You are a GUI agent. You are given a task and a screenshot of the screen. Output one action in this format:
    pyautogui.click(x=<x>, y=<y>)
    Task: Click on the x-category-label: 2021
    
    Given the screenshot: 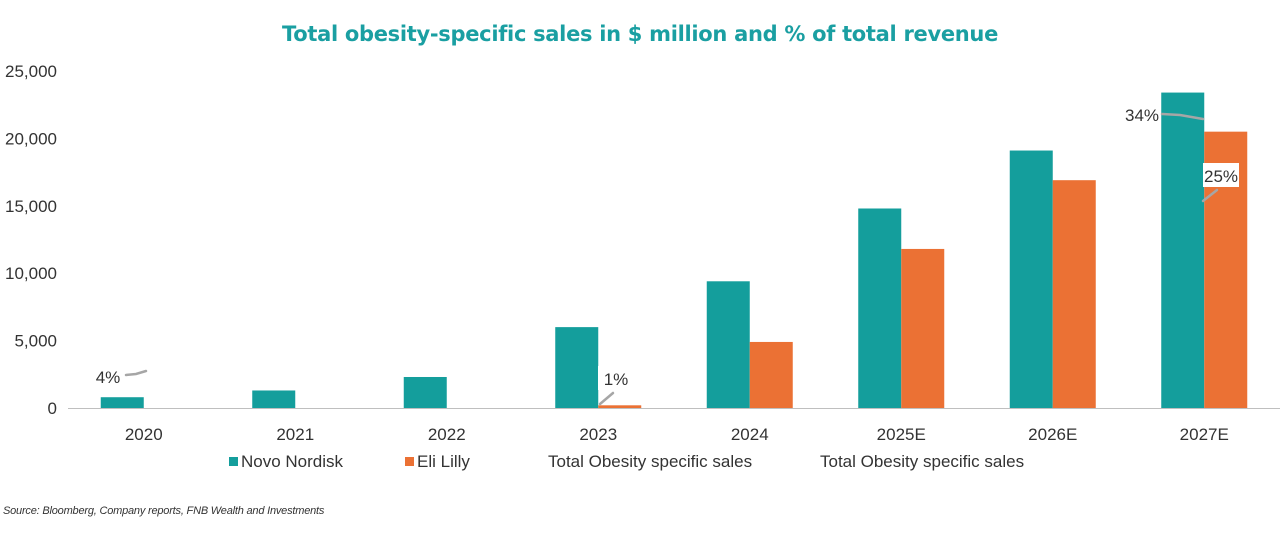 What is the action you would take?
    pyautogui.click(x=295, y=434)
    